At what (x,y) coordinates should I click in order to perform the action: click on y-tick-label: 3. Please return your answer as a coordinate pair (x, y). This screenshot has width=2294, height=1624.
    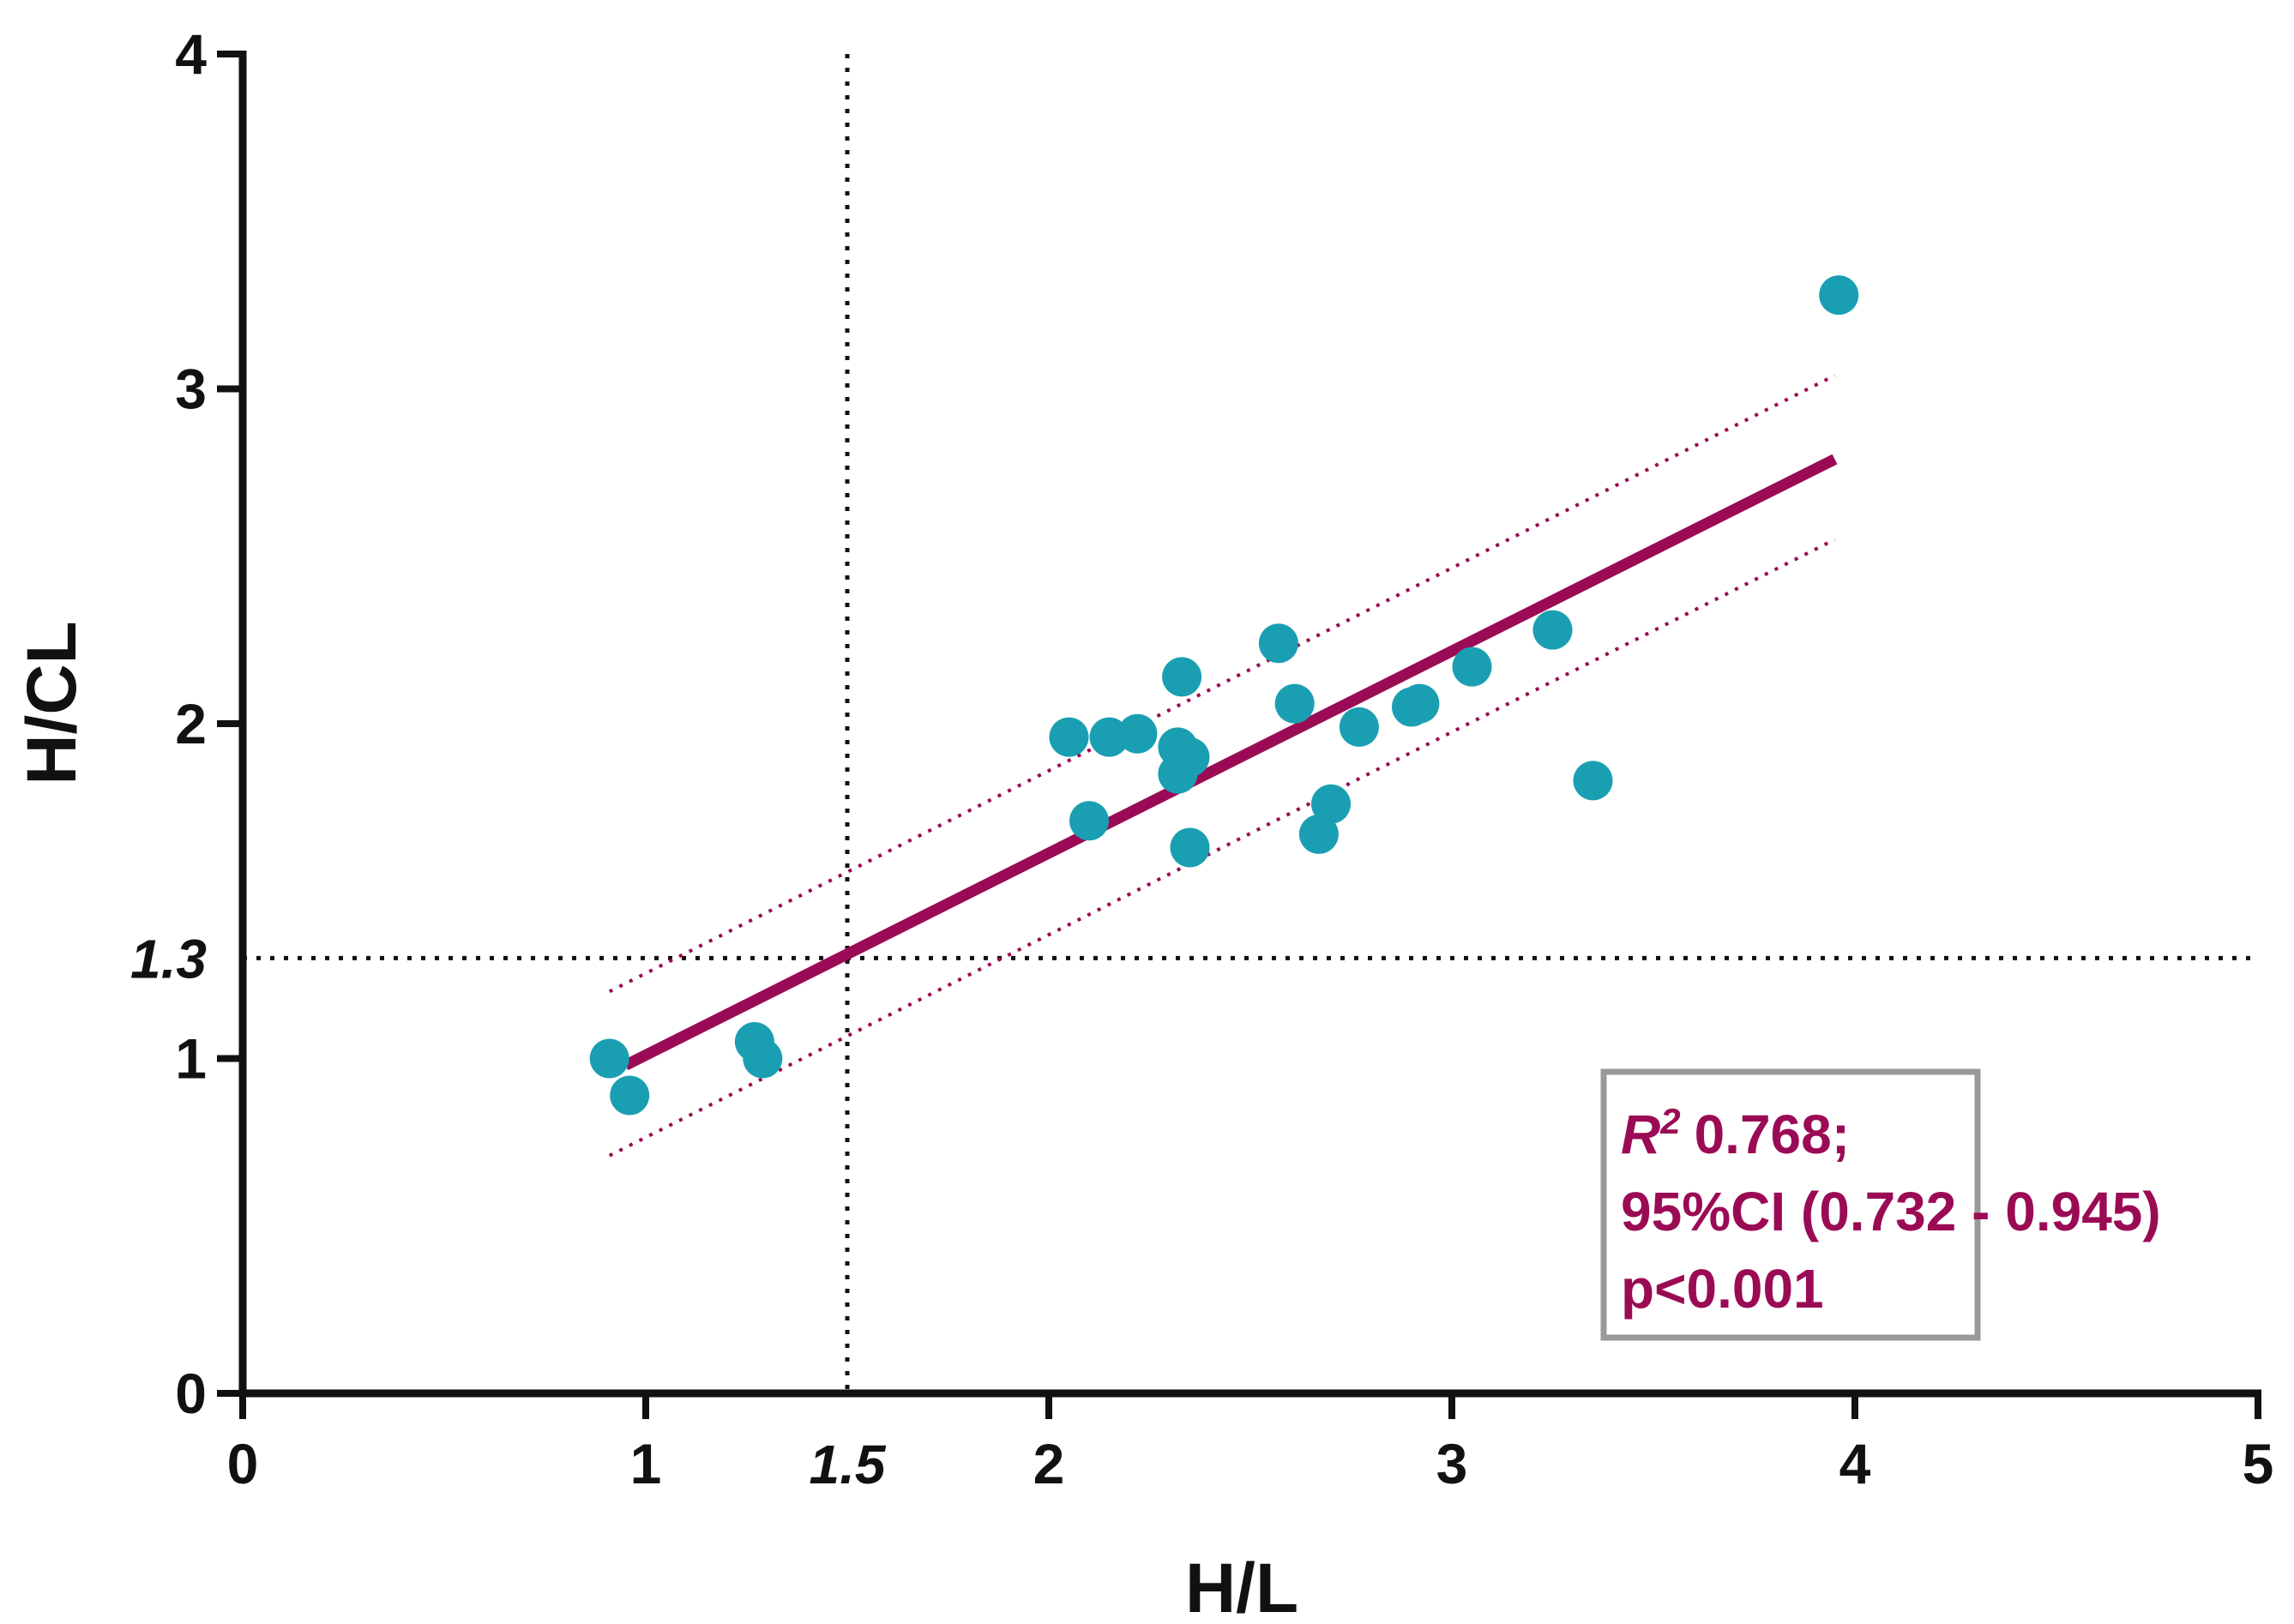
    Looking at the image, I should click on (191, 389).